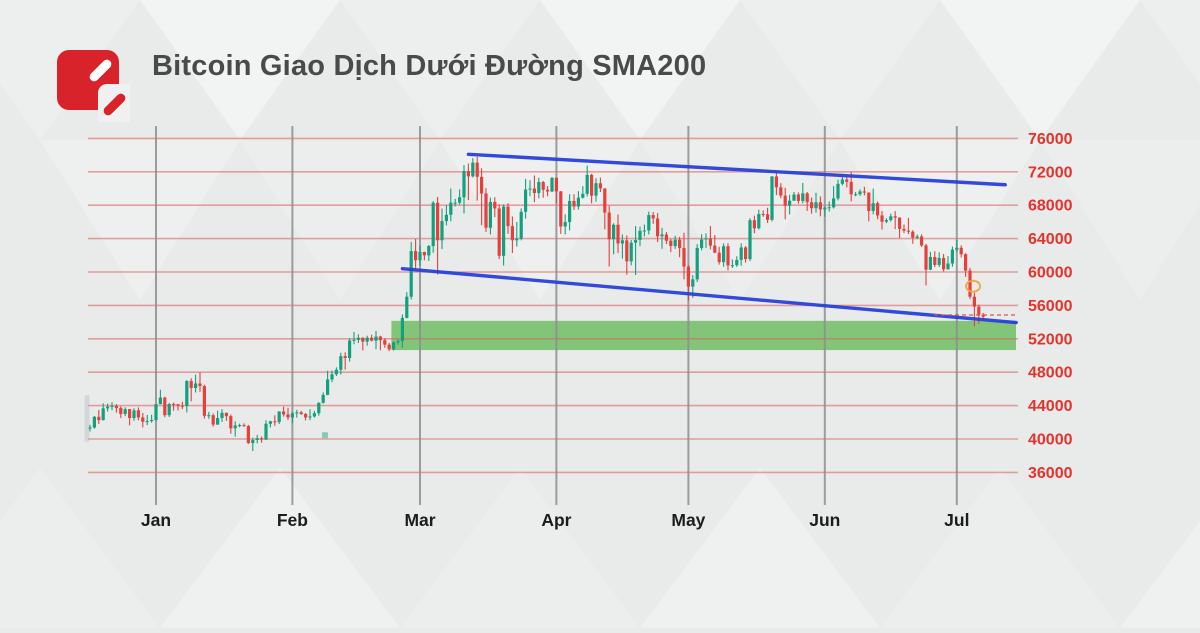 The width and height of the screenshot is (1200, 633). What do you see at coordinates (1050, 339) in the screenshot?
I see `y-tick-label: 52000` at bounding box center [1050, 339].